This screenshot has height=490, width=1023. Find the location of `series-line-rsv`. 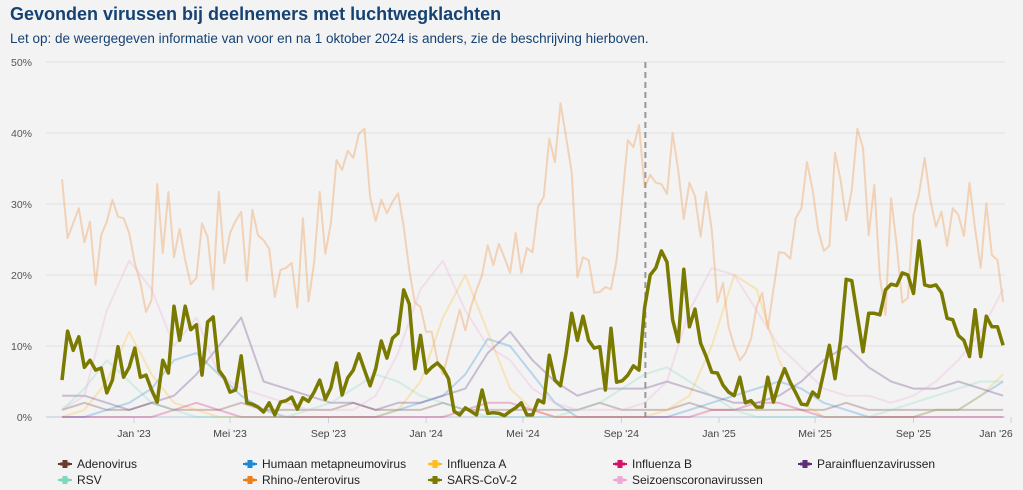

series-line-rsv is located at coordinates (532, 388).